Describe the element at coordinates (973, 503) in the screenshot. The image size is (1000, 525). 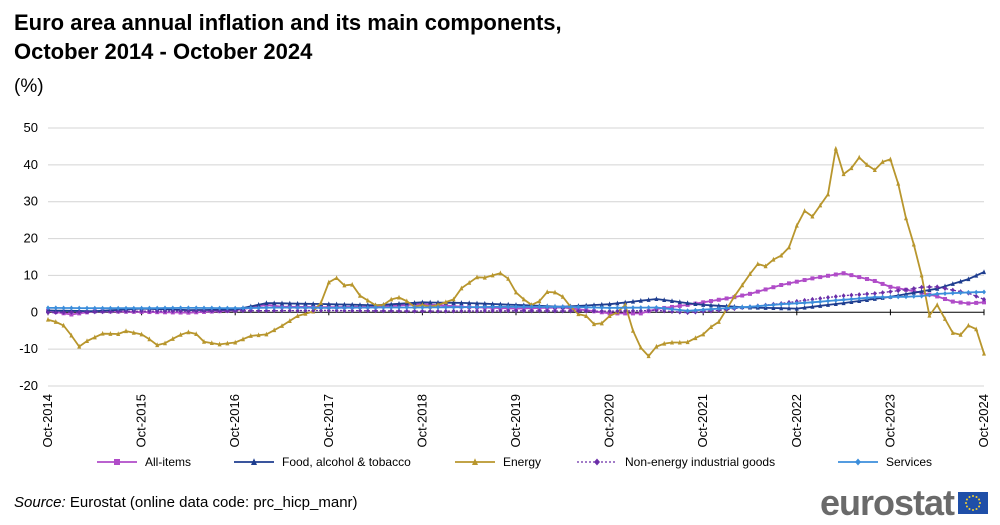
I see `eu-flag-icon` at that location.